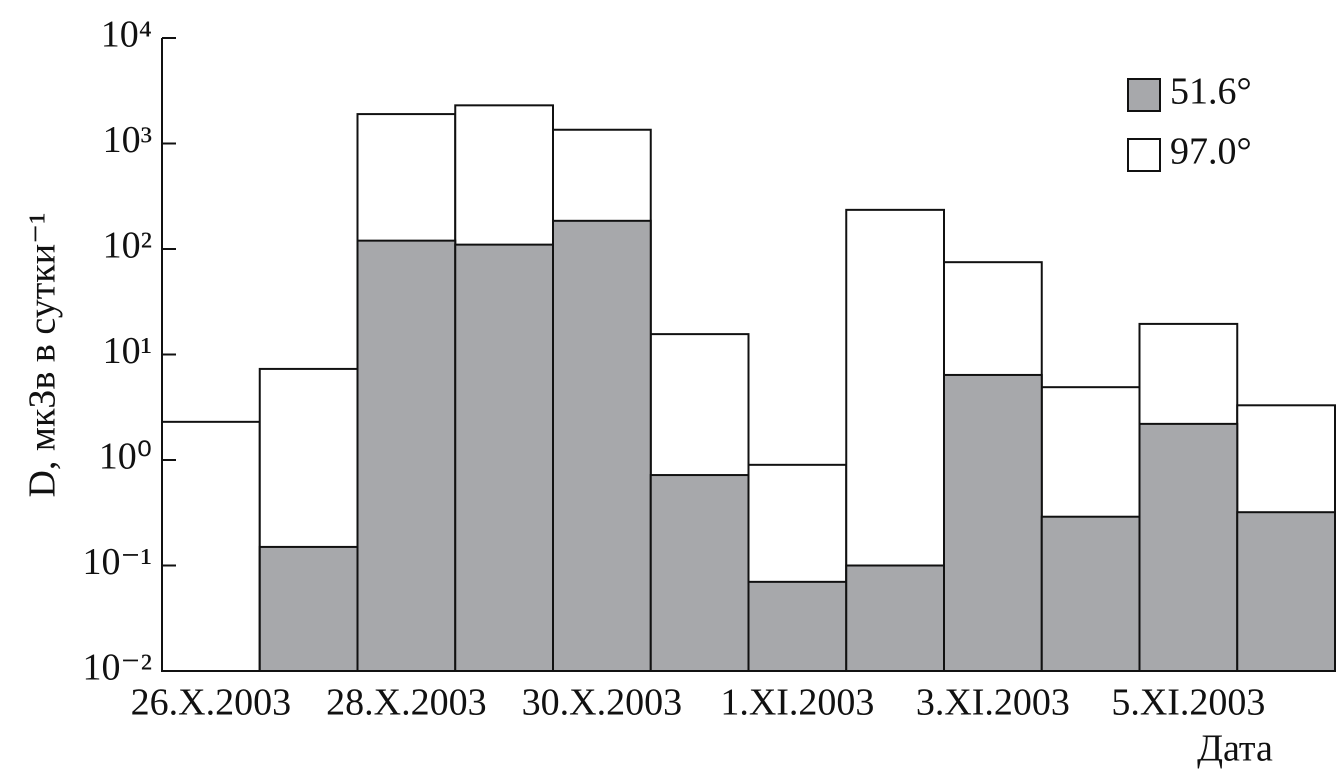 The image size is (1336, 778). I want to click on x-tick-label: 1.XI.2003, so click(797, 703).